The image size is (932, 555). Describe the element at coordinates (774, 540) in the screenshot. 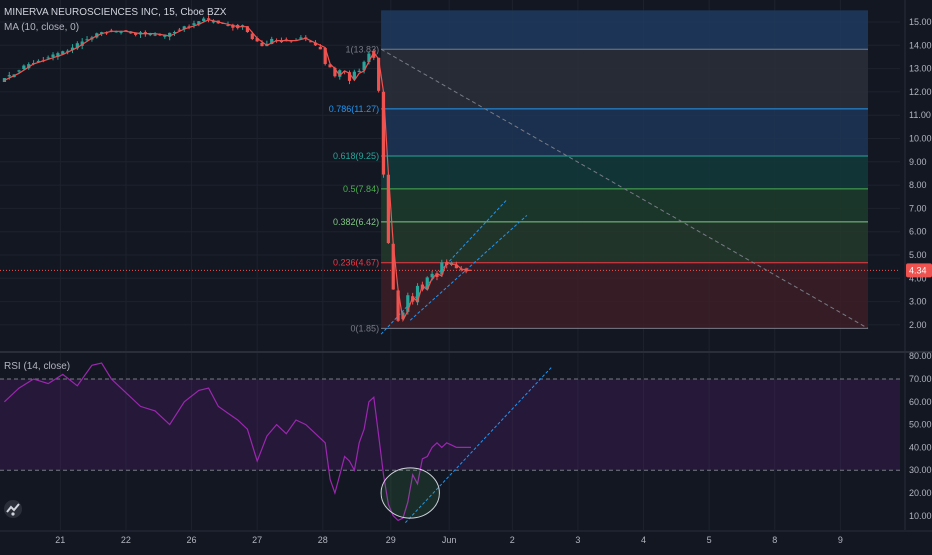

I see `time-tick-label: 8` at that location.